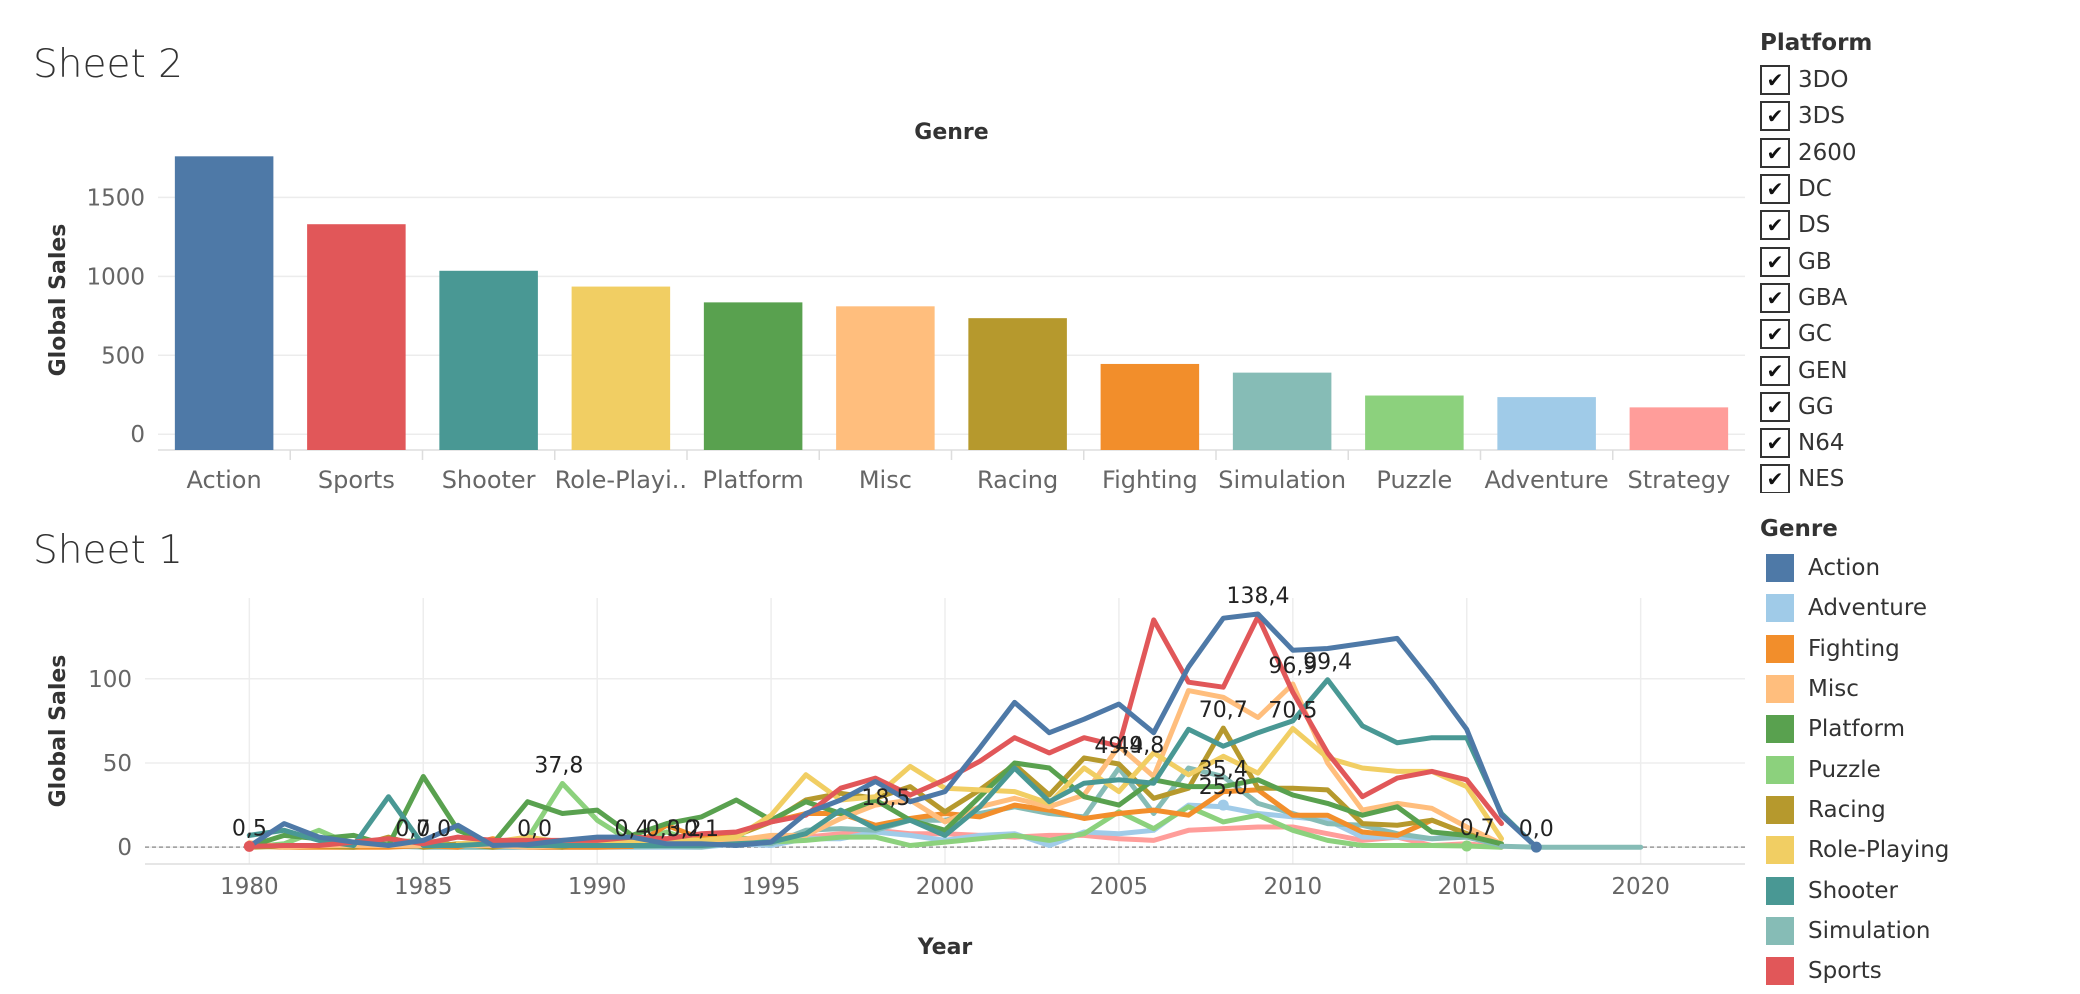 Image resolution: width=2080 pixels, height=994 pixels. Describe the element at coordinates (1293, 887) in the screenshot. I see `line-x-tick-label: 2010` at that location.